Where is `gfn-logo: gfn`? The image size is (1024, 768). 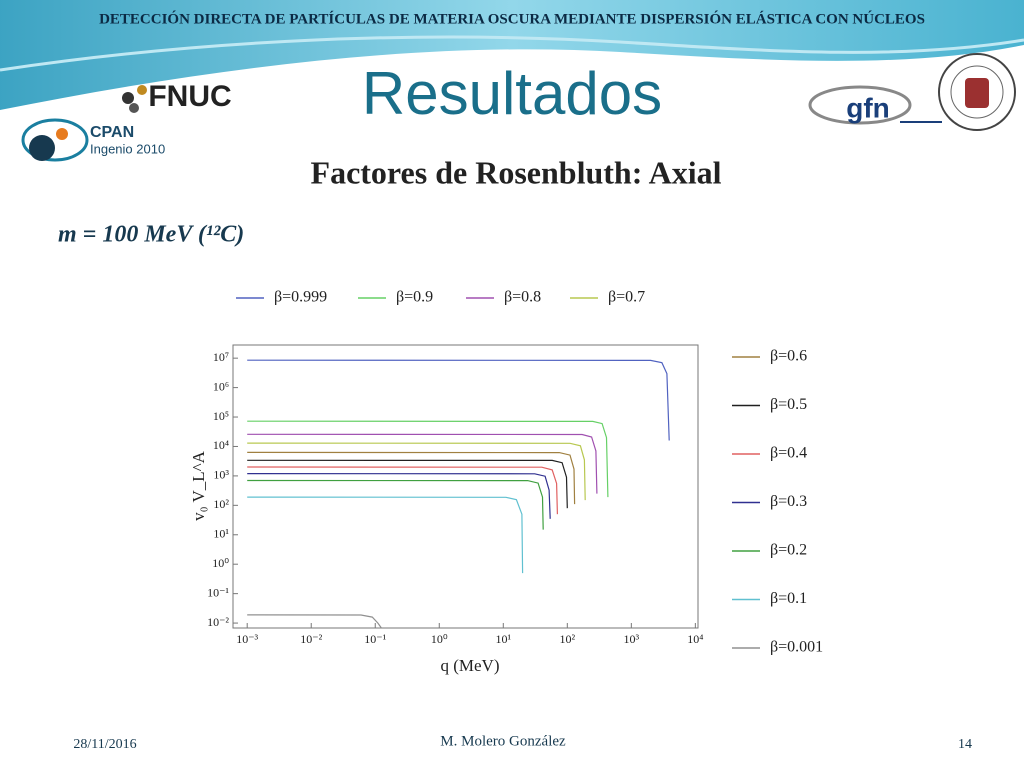
gfn-logo: gfn is located at coordinates (875, 105).